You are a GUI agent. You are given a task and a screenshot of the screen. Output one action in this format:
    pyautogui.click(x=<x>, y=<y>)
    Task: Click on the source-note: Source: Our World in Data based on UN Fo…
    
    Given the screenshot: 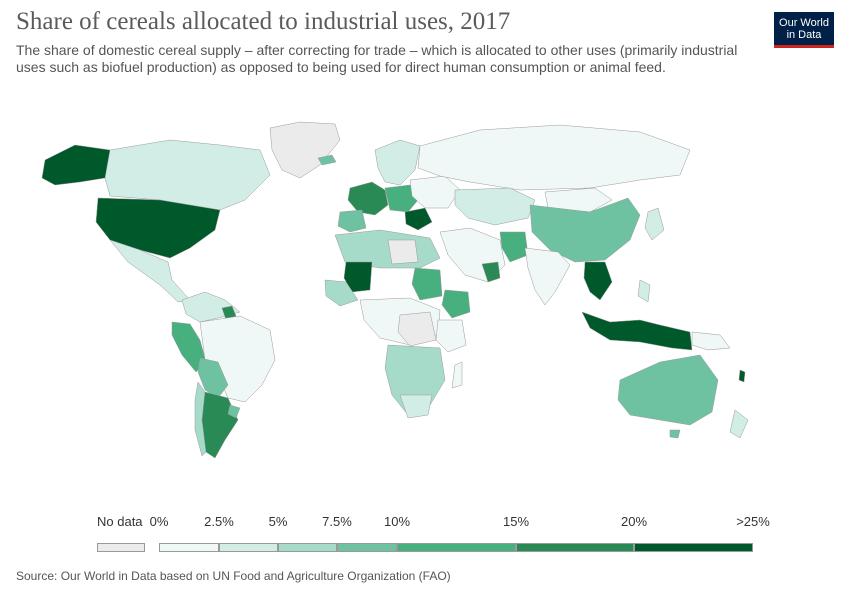 What is the action you would take?
    pyautogui.click(x=233, y=576)
    